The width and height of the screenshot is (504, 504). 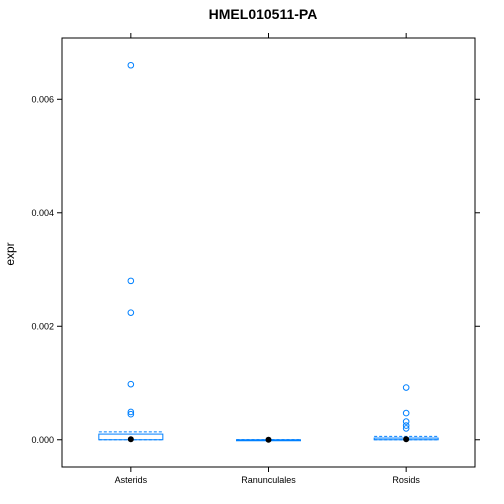 What do you see at coordinates (263, 14) in the screenshot?
I see `chart-title: HMEL010511-PA` at bounding box center [263, 14].